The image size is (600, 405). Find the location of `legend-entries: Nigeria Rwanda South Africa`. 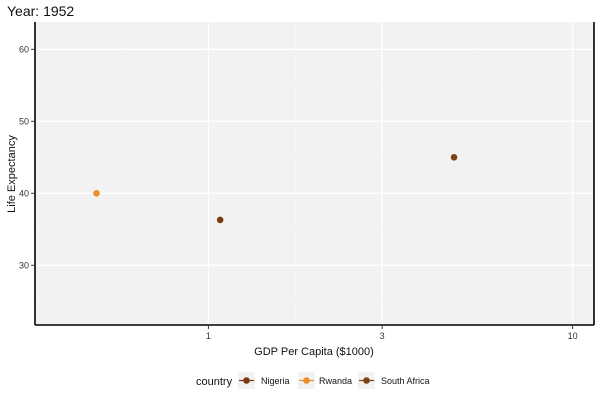

legend-entries: Nigeria Rwanda South Africa is located at coordinates (334, 380).